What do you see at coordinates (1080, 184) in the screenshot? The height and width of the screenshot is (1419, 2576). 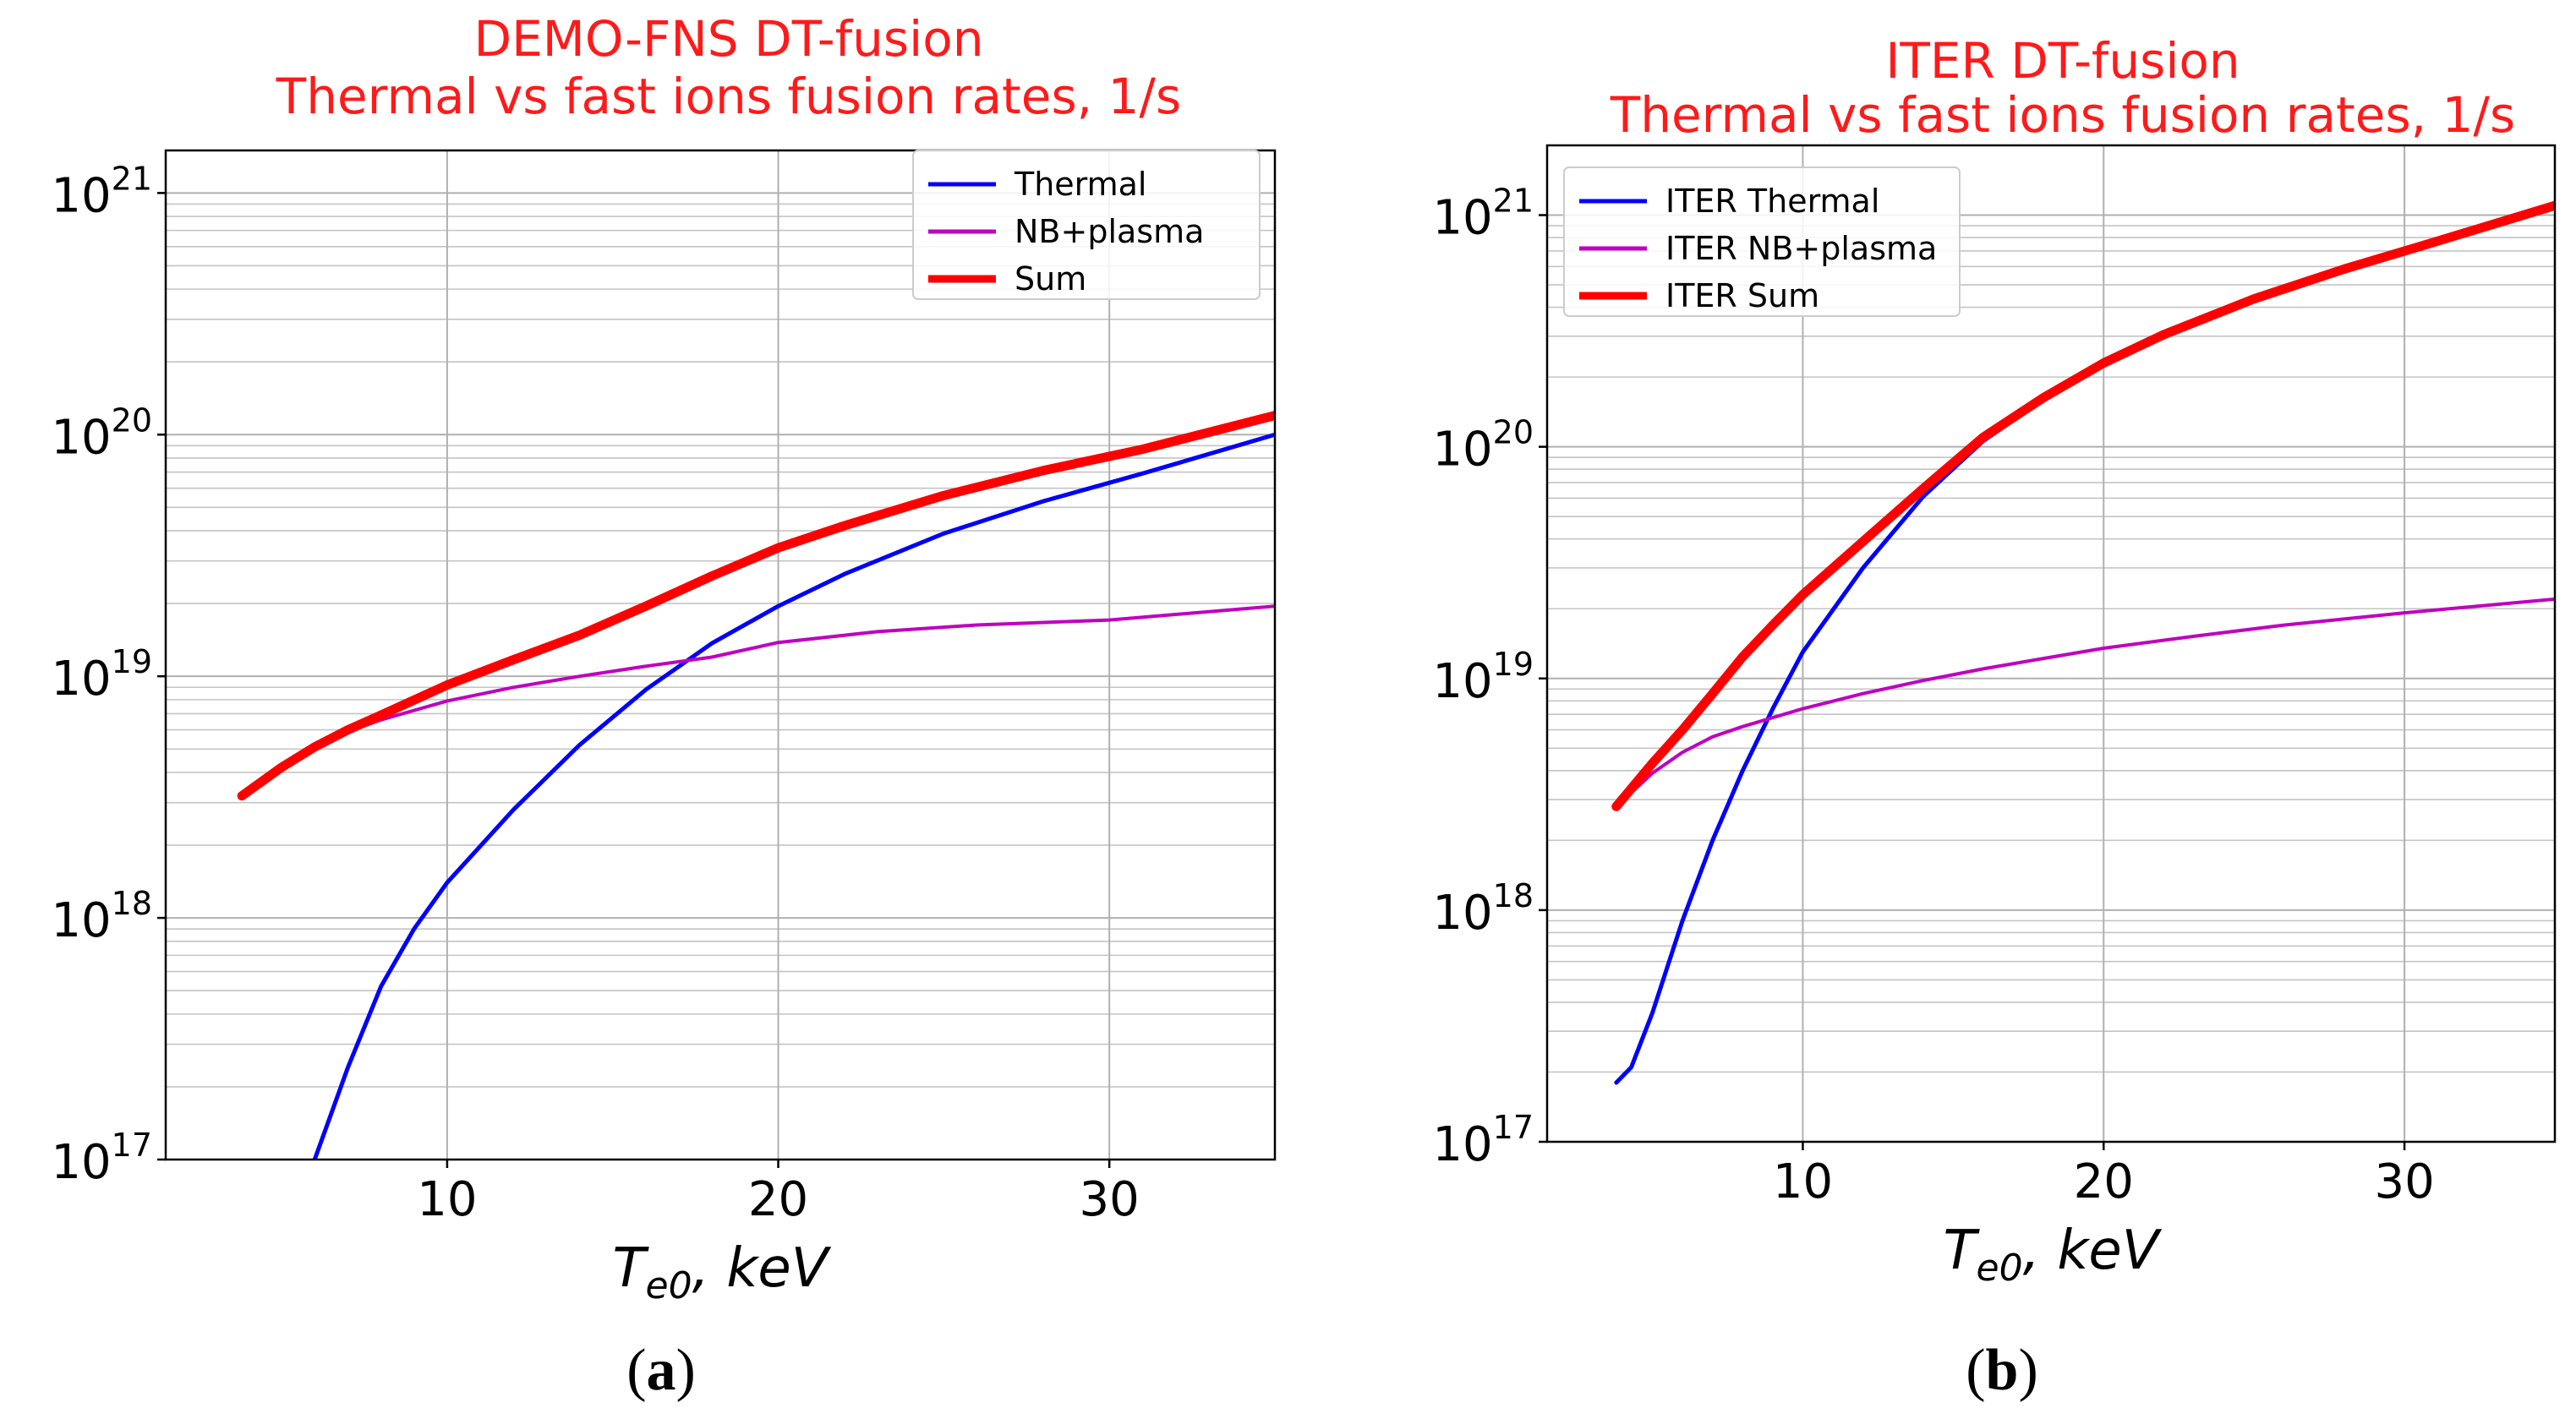 I see `legend-label: Thermal` at bounding box center [1080, 184].